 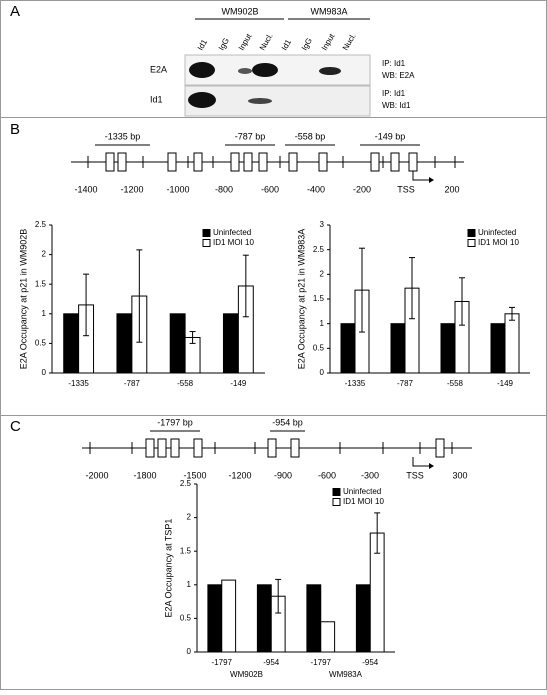 What do you see at coordinates (144, 475) in the screenshot?
I see `axis-label: -1800` at bounding box center [144, 475].